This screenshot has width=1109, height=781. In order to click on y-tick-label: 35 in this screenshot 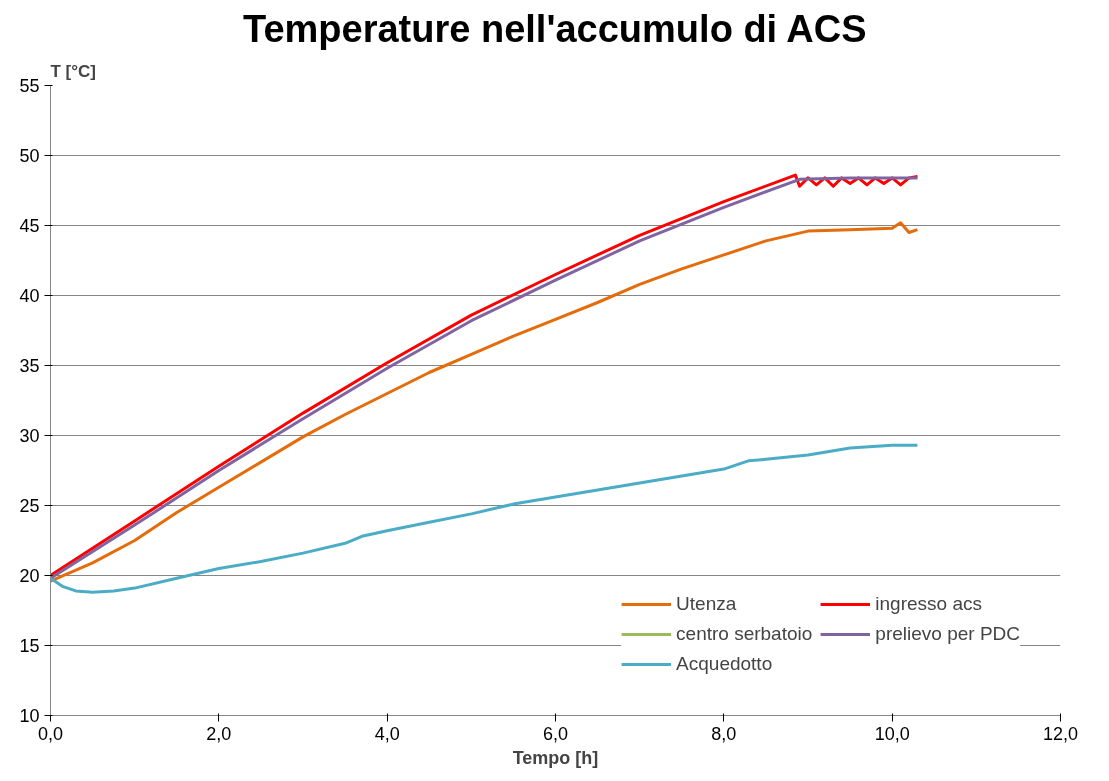, I will do `click(29, 366)`.